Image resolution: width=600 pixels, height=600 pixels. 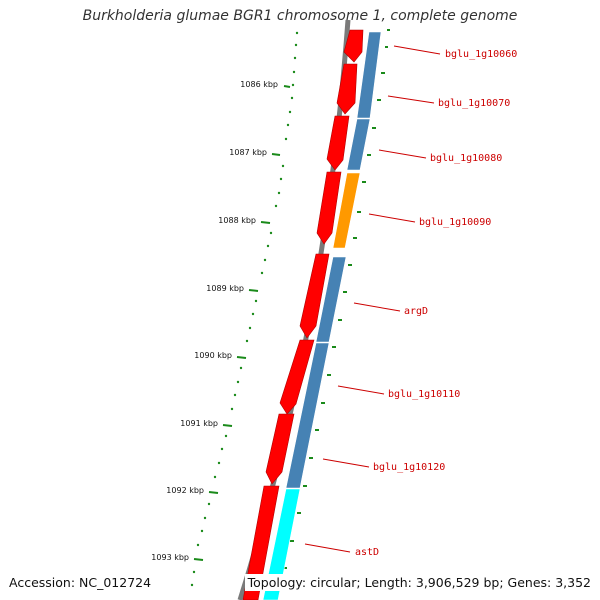 What do you see at coordinates (259, 84) in the screenshot?
I see `tick-label: 1086 kbp` at bounding box center [259, 84].